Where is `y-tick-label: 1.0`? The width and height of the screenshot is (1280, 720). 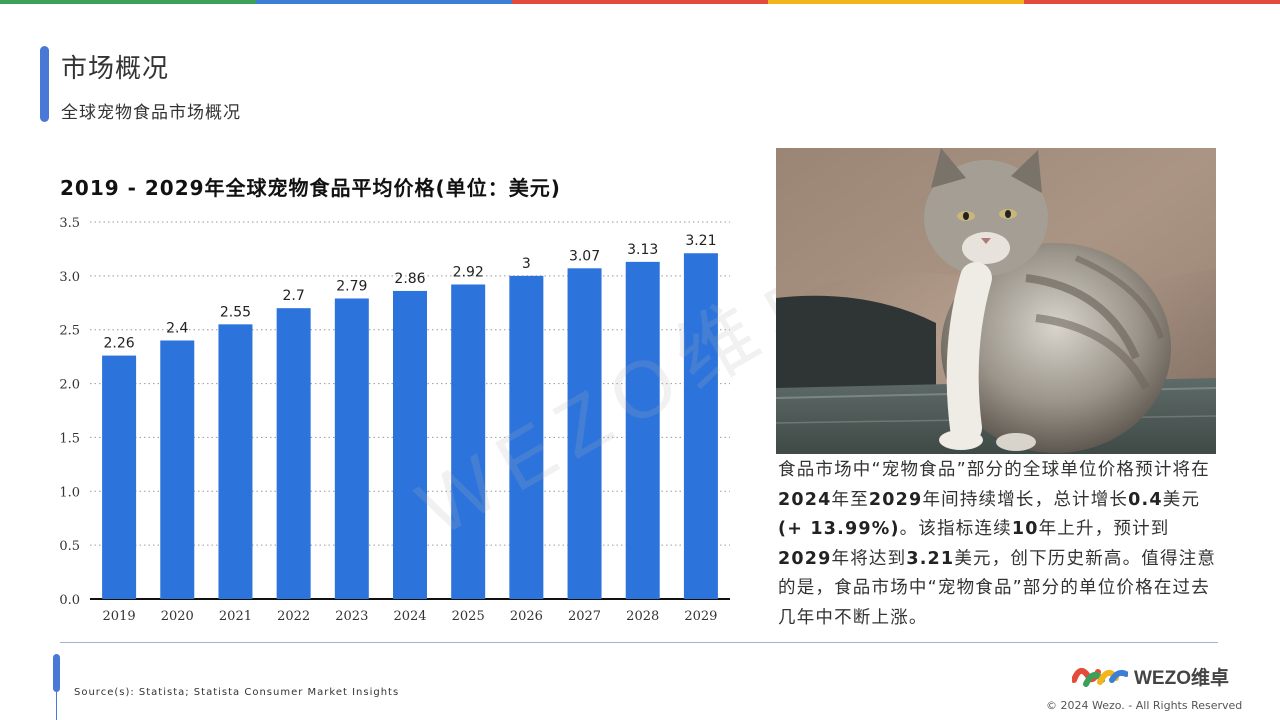
y-tick-label: 1.0 is located at coordinates (69, 492).